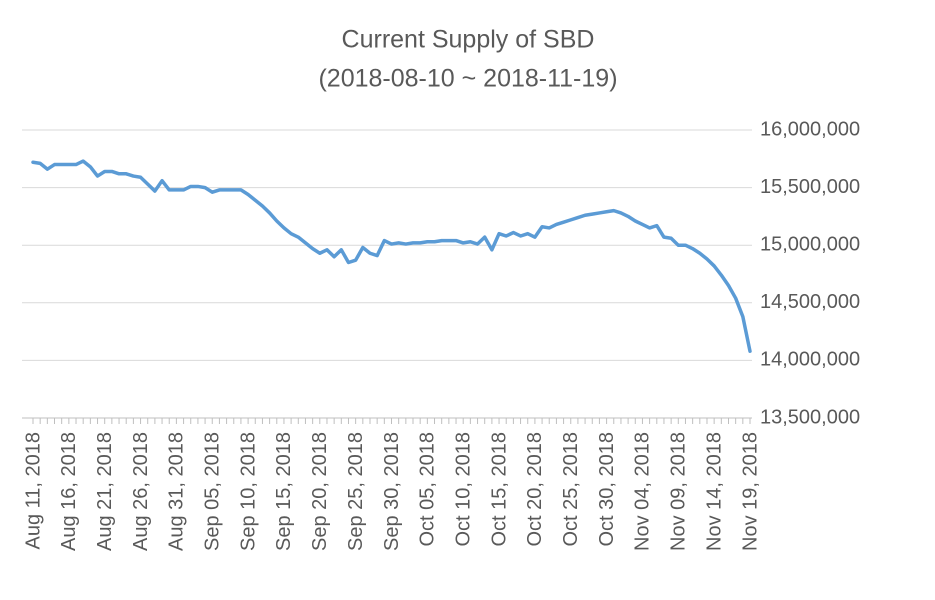 The image size is (935, 600). I want to click on x-tick-label: Nov 09, 2018, so click(679, 491).